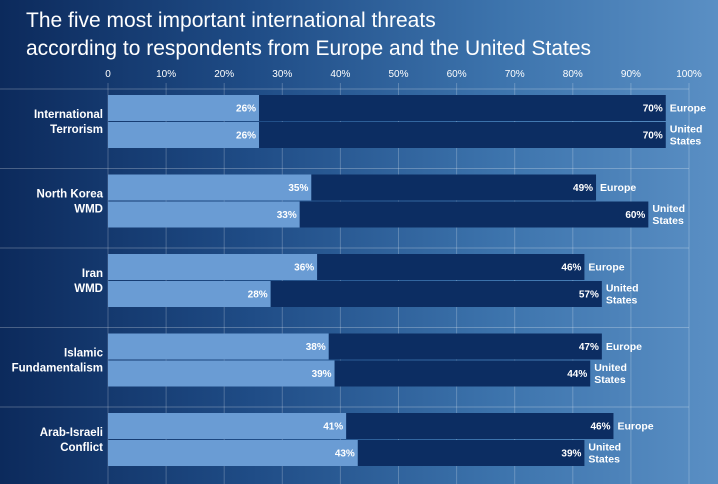  Describe the element at coordinates (340, 74) in the screenshot. I see `x-tick-label: 40%` at that location.